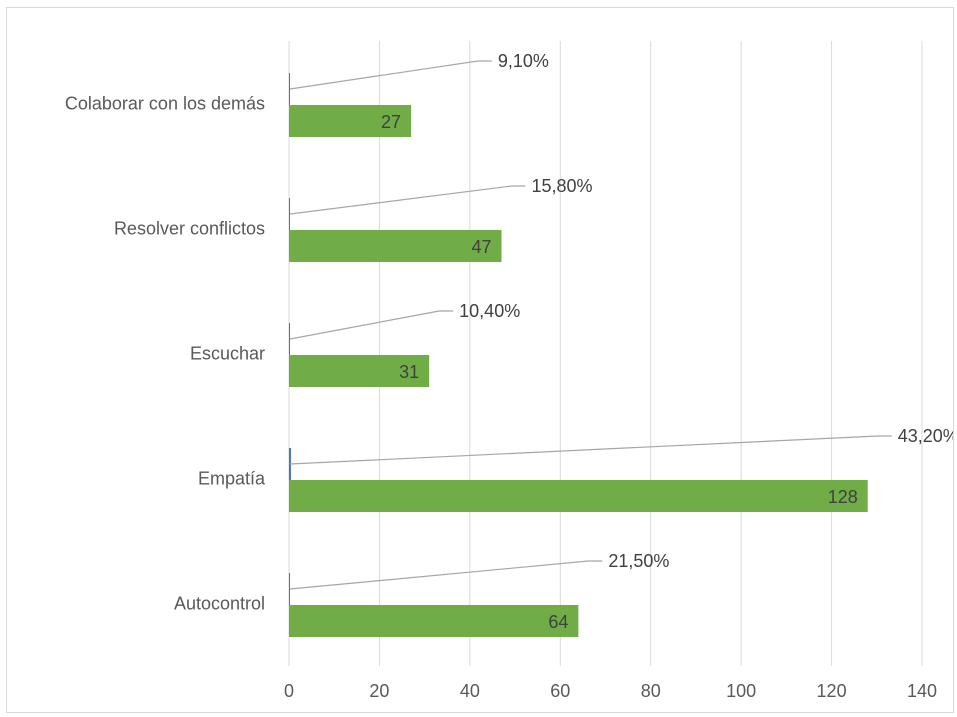 This screenshot has width=957, height=717. Describe the element at coordinates (832, 691) in the screenshot. I see `x-tick-label: 120` at that location.